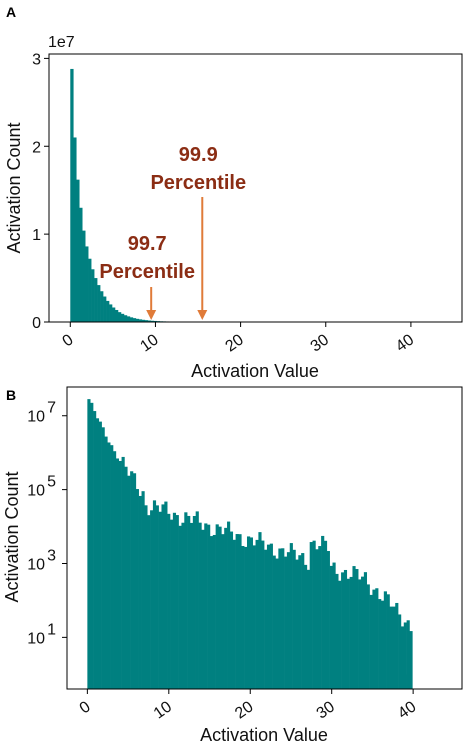 Image resolution: width=467 pixels, height=747 pixels. I want to click on y-axis-label-b: Activation Count, so click(12, 536).